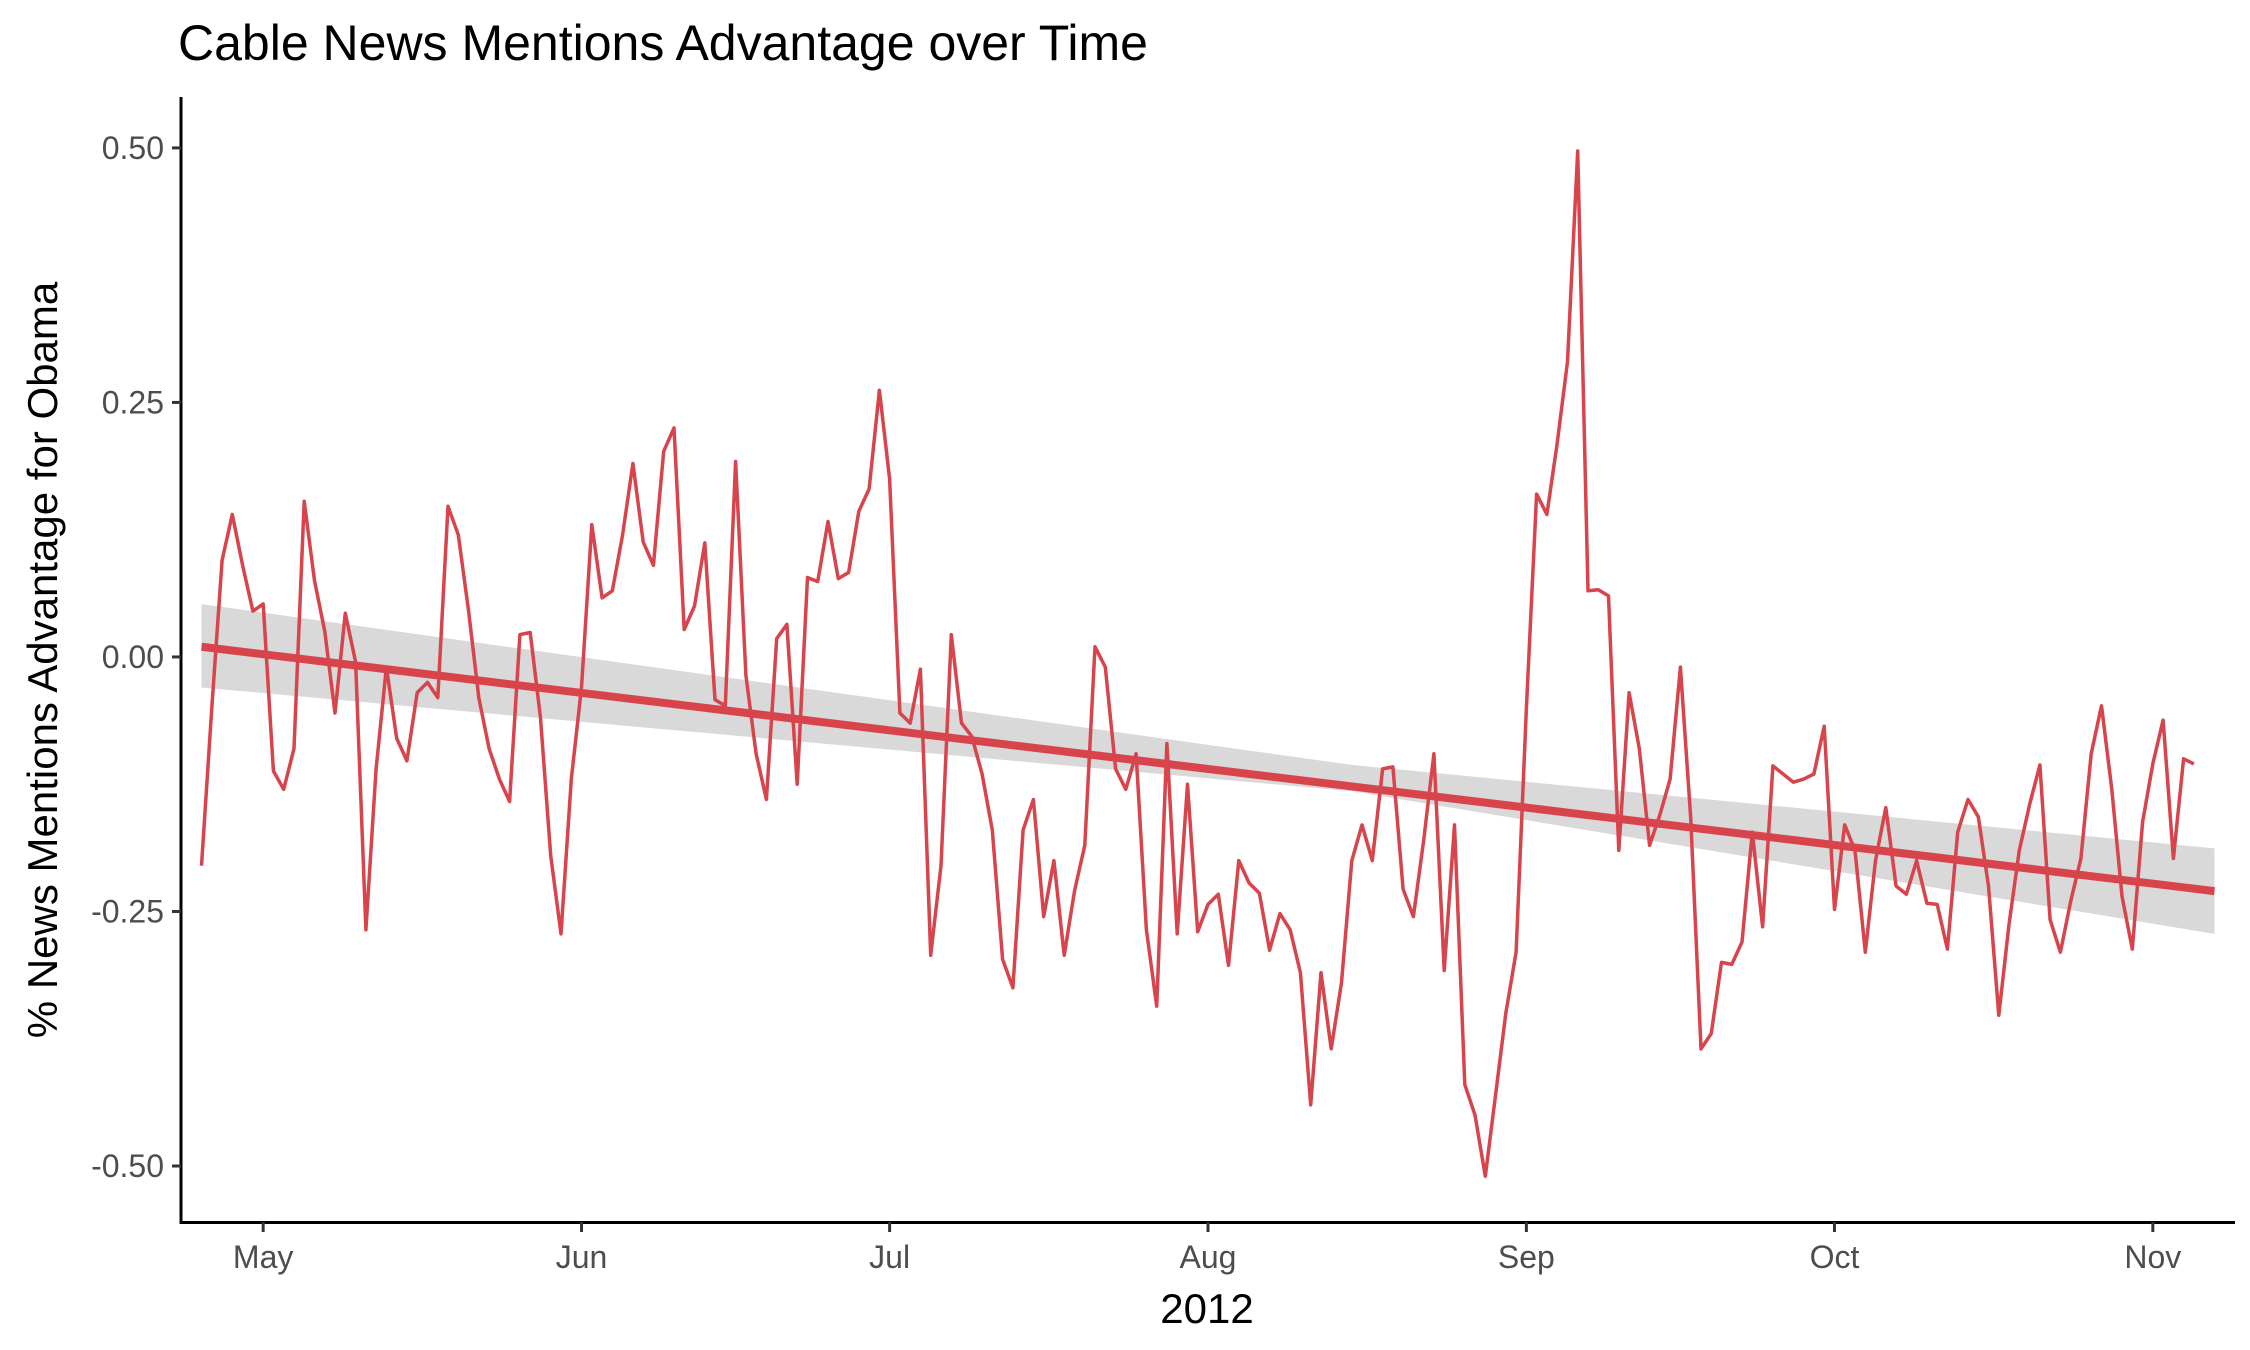  I want to click on y-axis-ticks: 0.50 0.25 0.00 -0.25 -0.50, so click(136, 657).